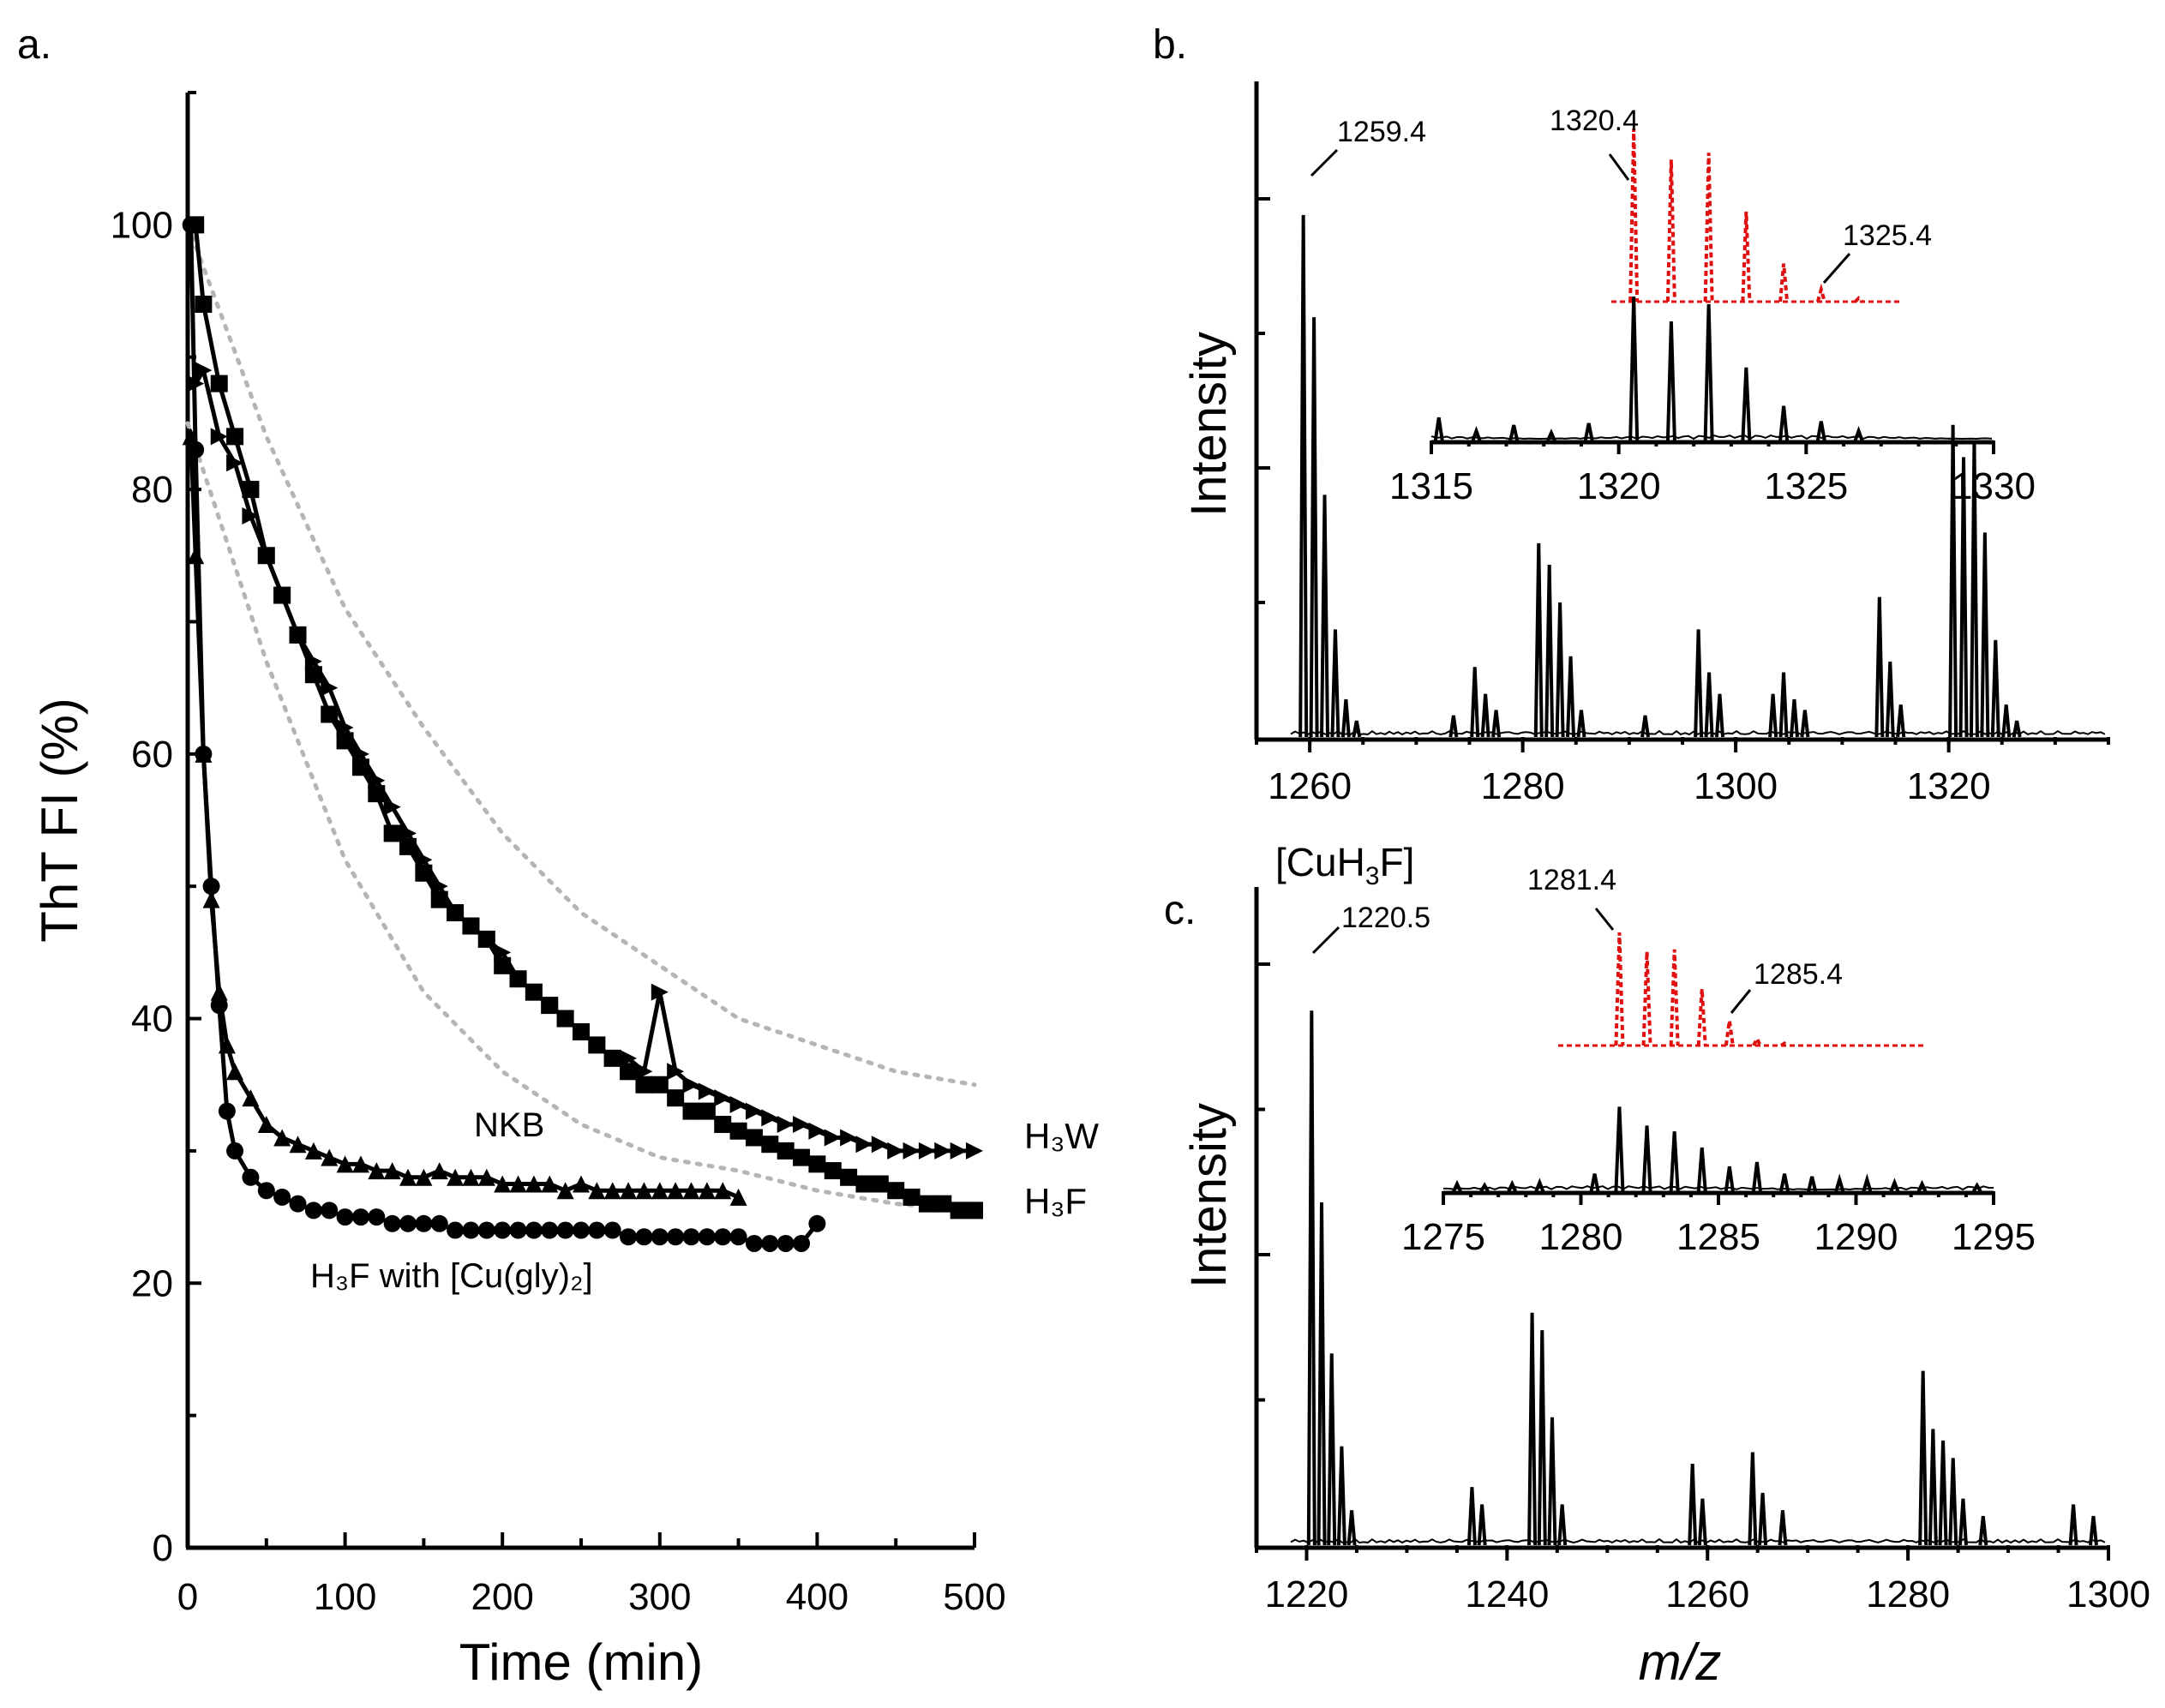 The image size is (2165, 1708). Describe the element at coordinates (1806, 486) in the screenshot. I see `b-inset-x-tick-label: 1325` at that location.